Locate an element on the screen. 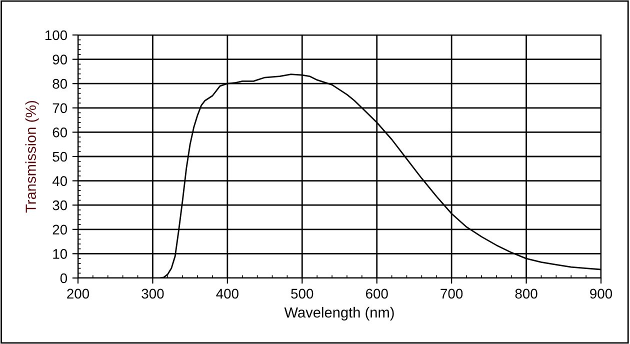 Image resolution: width=630 pixels, height=344 pixels. x-tick-label: 400 is located at coordinates (227, 293).